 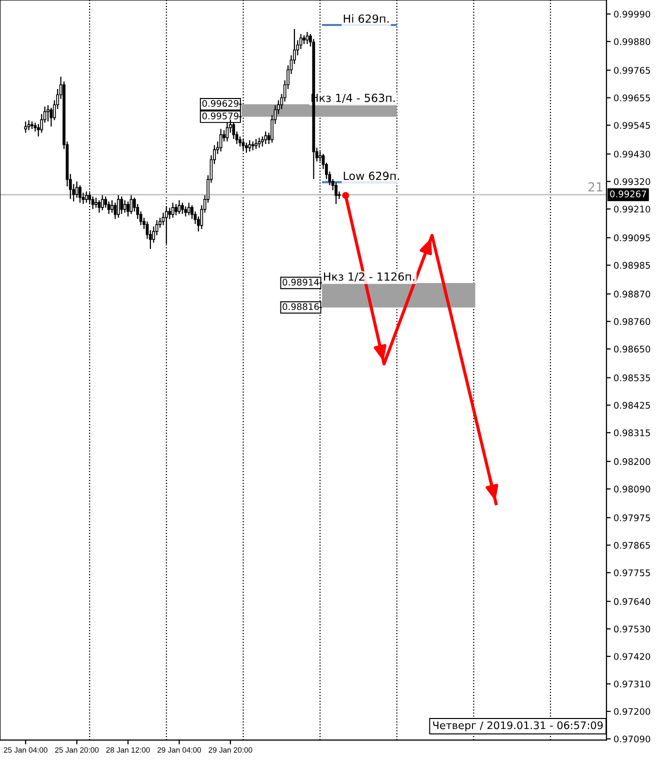 I want to click on y-tick-label: 0.98535, so click(x=632, y=378).